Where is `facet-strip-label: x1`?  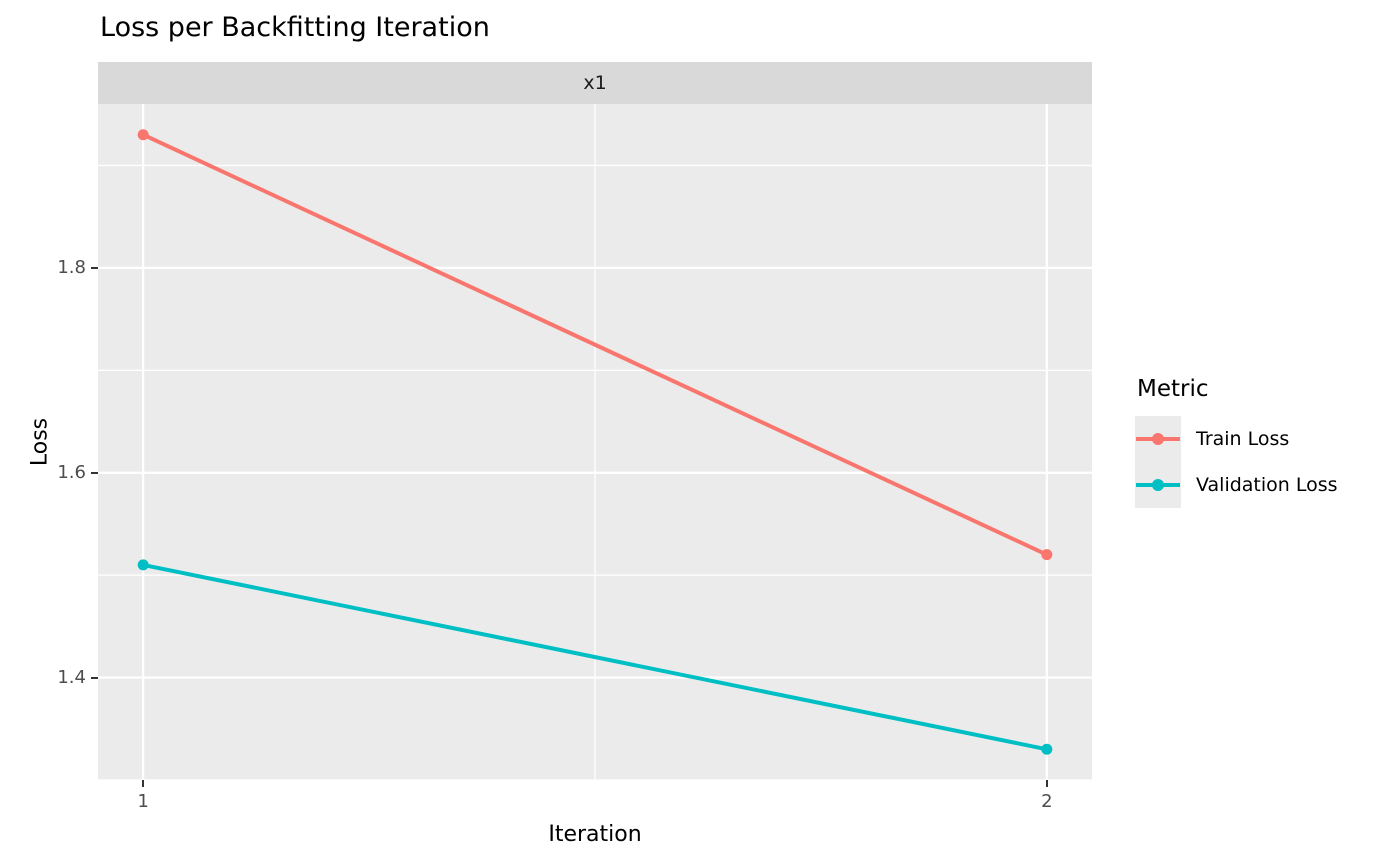 facet-strip-label: x1 is located at coordinates (595, 83).